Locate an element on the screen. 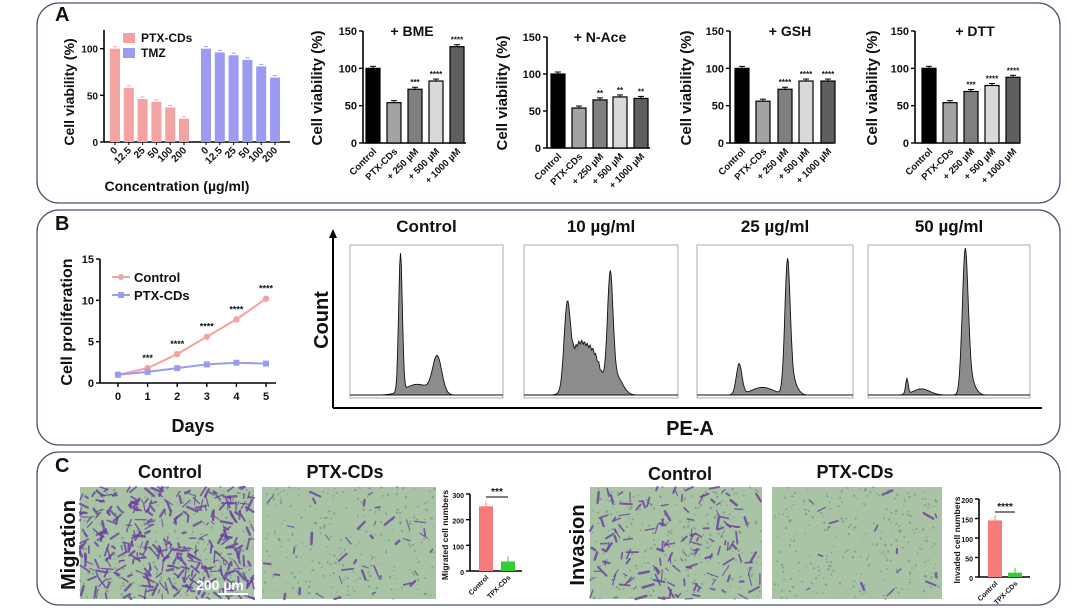  y-tick-label: 200 is located at coordinates (967, 501).